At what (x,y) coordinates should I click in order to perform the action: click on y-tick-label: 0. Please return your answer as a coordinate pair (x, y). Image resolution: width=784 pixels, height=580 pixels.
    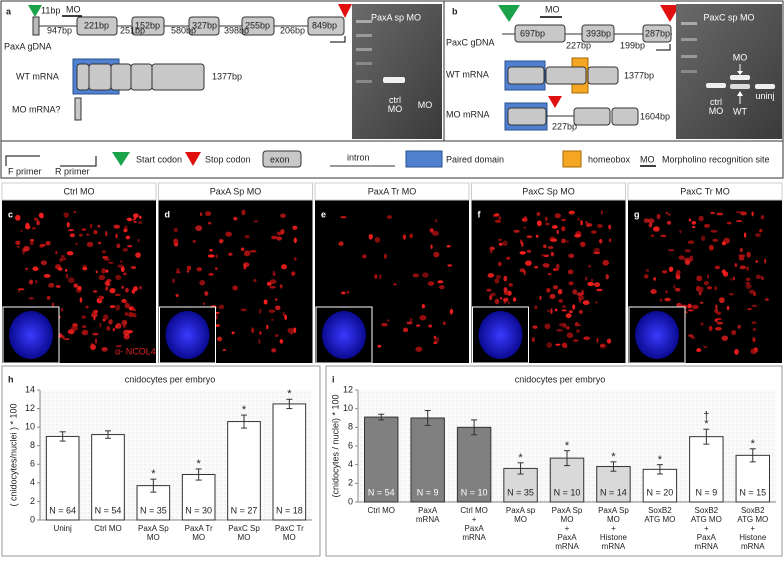
    Looking at the image, I should click on (350, 501).